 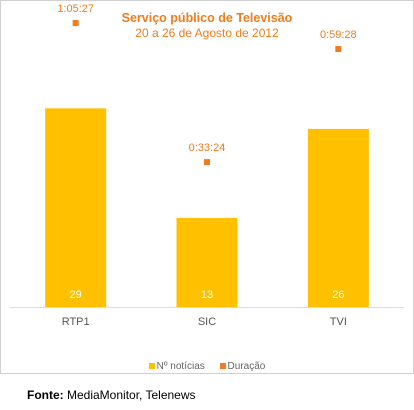 I want to click on legend-swatch-duracao, so click(x=222, y=366).